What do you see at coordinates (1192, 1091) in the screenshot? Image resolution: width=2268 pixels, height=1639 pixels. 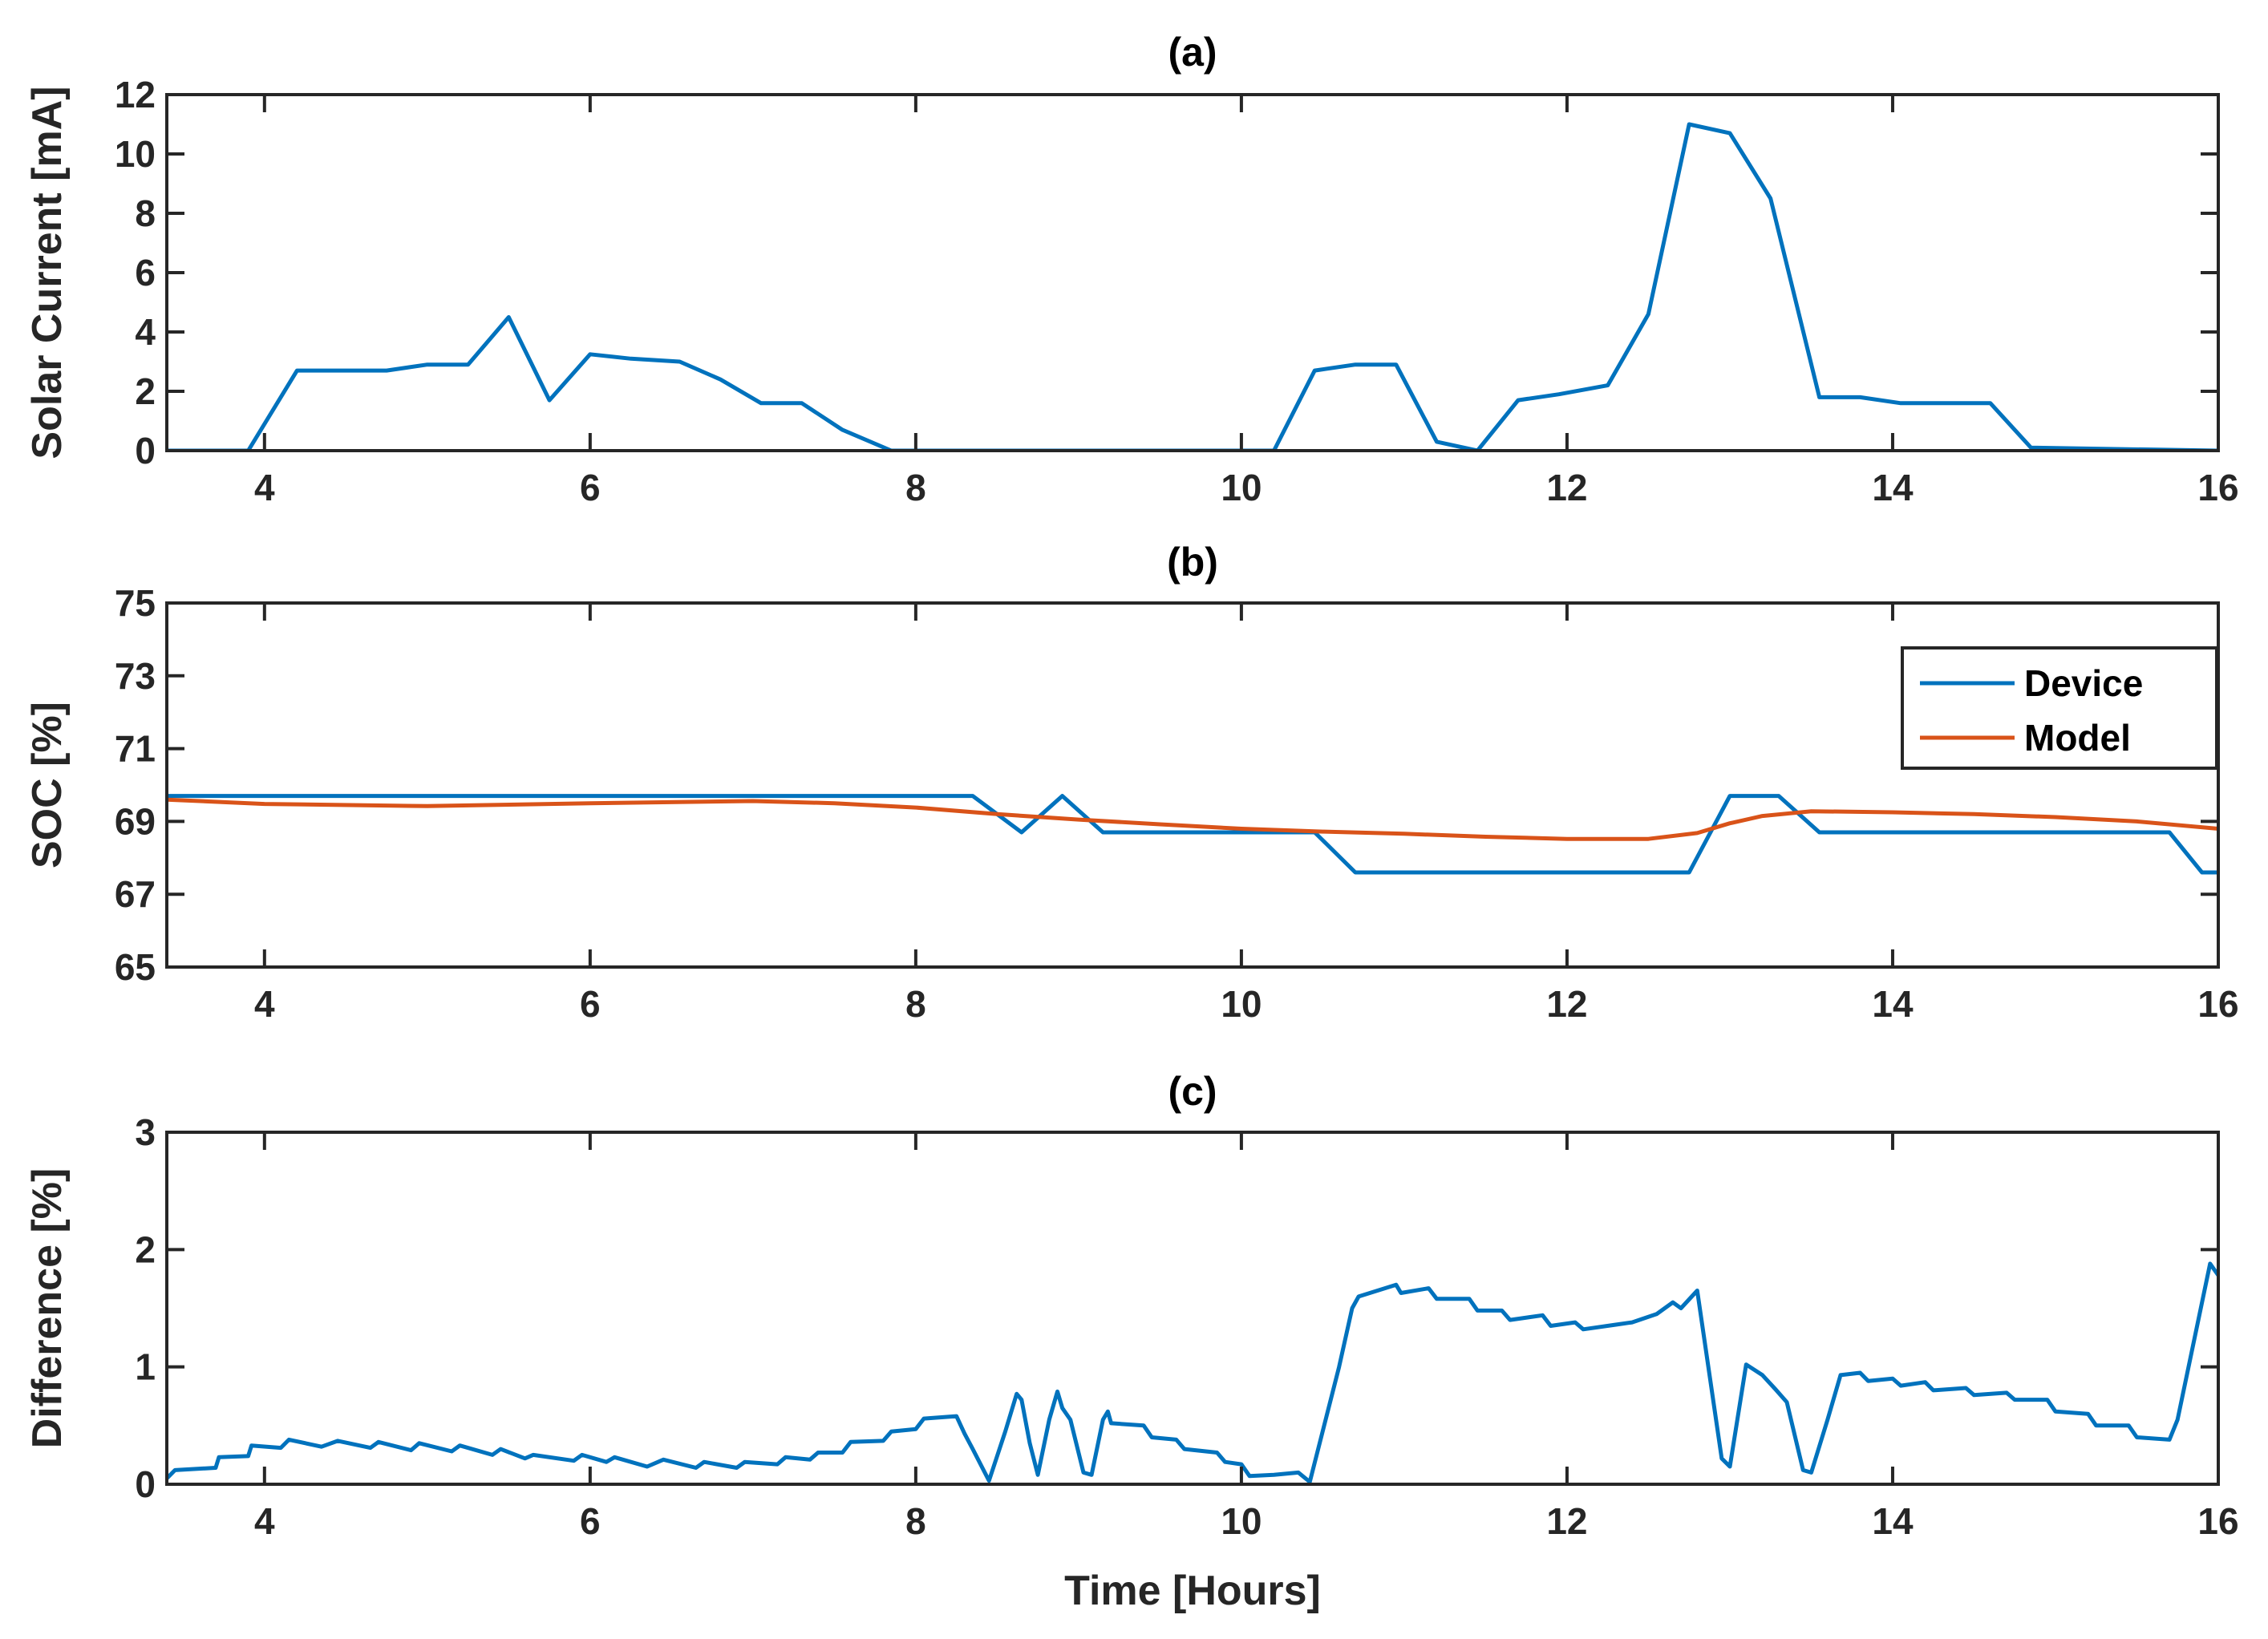 I see `panel-title: (c)` at bounding box center [1192, 1091].